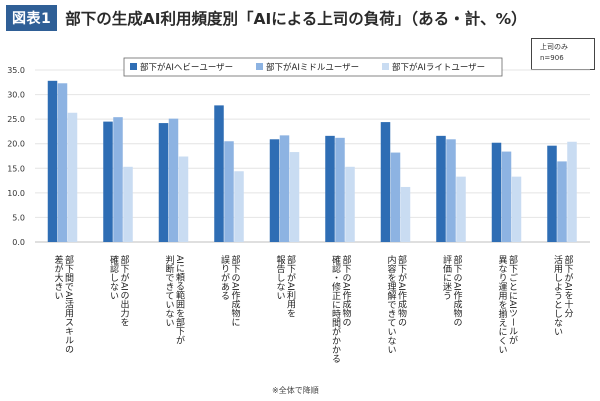 The height and width of the screenshot is (401, 600). I want to click on chart-title: 部下の生成AI利用頻度別「AIによる上司の負荷」（ある・計、%）, so click(296, 19).